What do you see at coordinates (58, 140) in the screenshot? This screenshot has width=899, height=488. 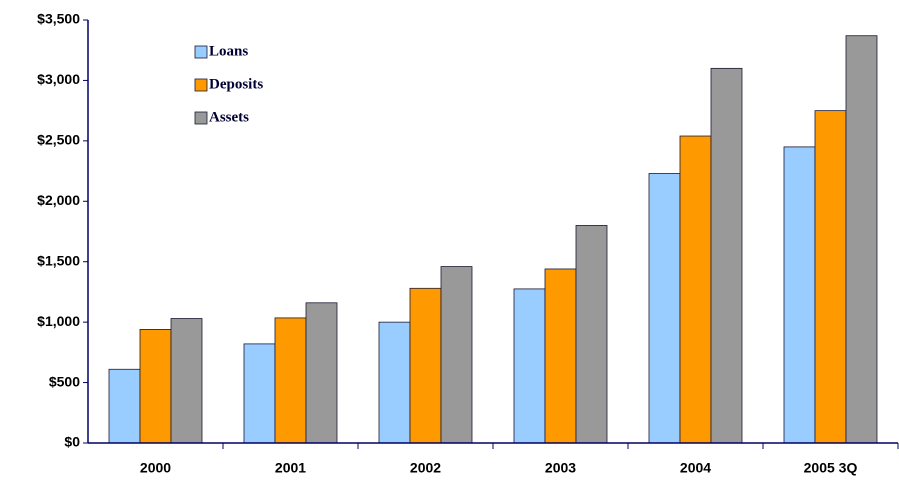 I see `y-tick-label: $2,500` at bounding box center [58, 140].